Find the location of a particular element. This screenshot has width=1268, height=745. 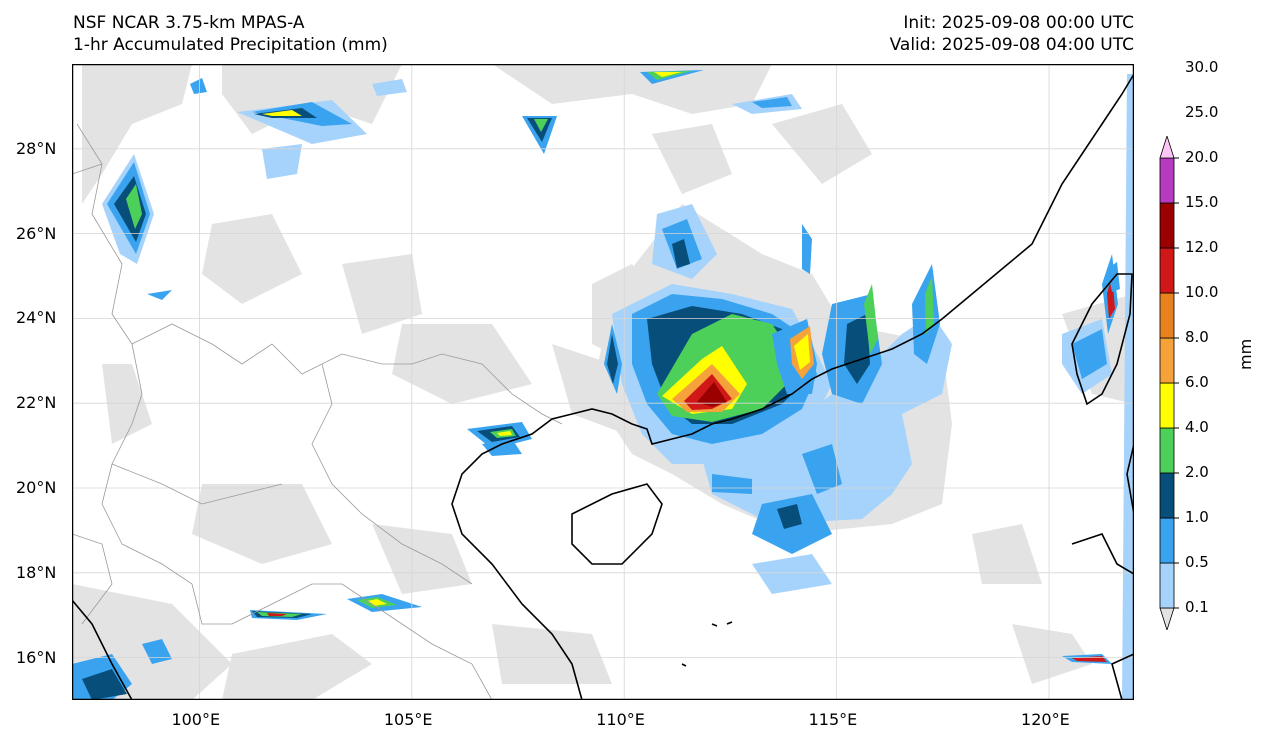

lon-tick-label: 100°E is located at coordinates (196, 719).